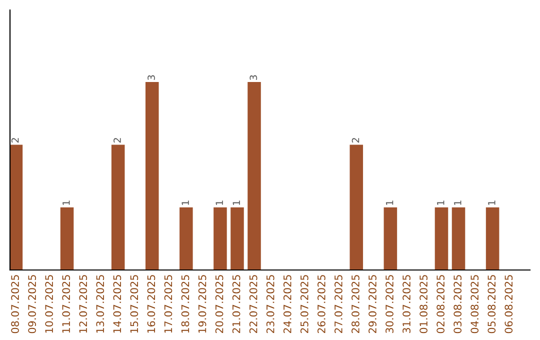 The width and height of the screenshot is (540, 340). I want to click on x-tick-label: 26.07.2025, so click(321, 304).